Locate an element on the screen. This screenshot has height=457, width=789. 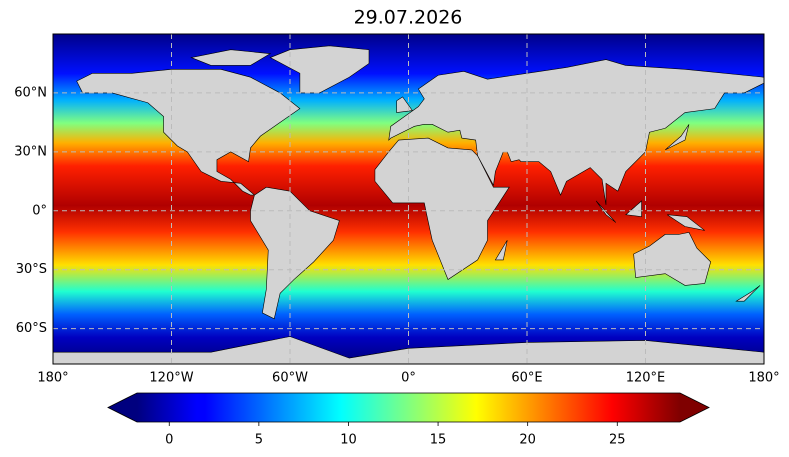
x-tick-label: 120°W is located at coordinates (171, 378).